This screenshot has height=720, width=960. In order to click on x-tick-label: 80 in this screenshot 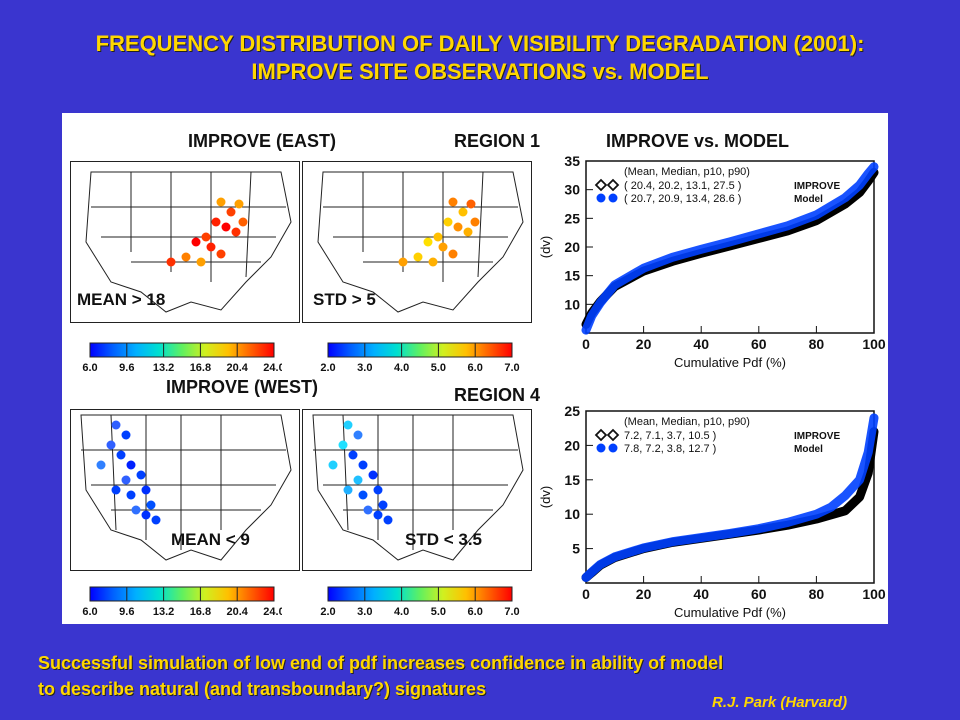, I will do `click(817, 594)`.